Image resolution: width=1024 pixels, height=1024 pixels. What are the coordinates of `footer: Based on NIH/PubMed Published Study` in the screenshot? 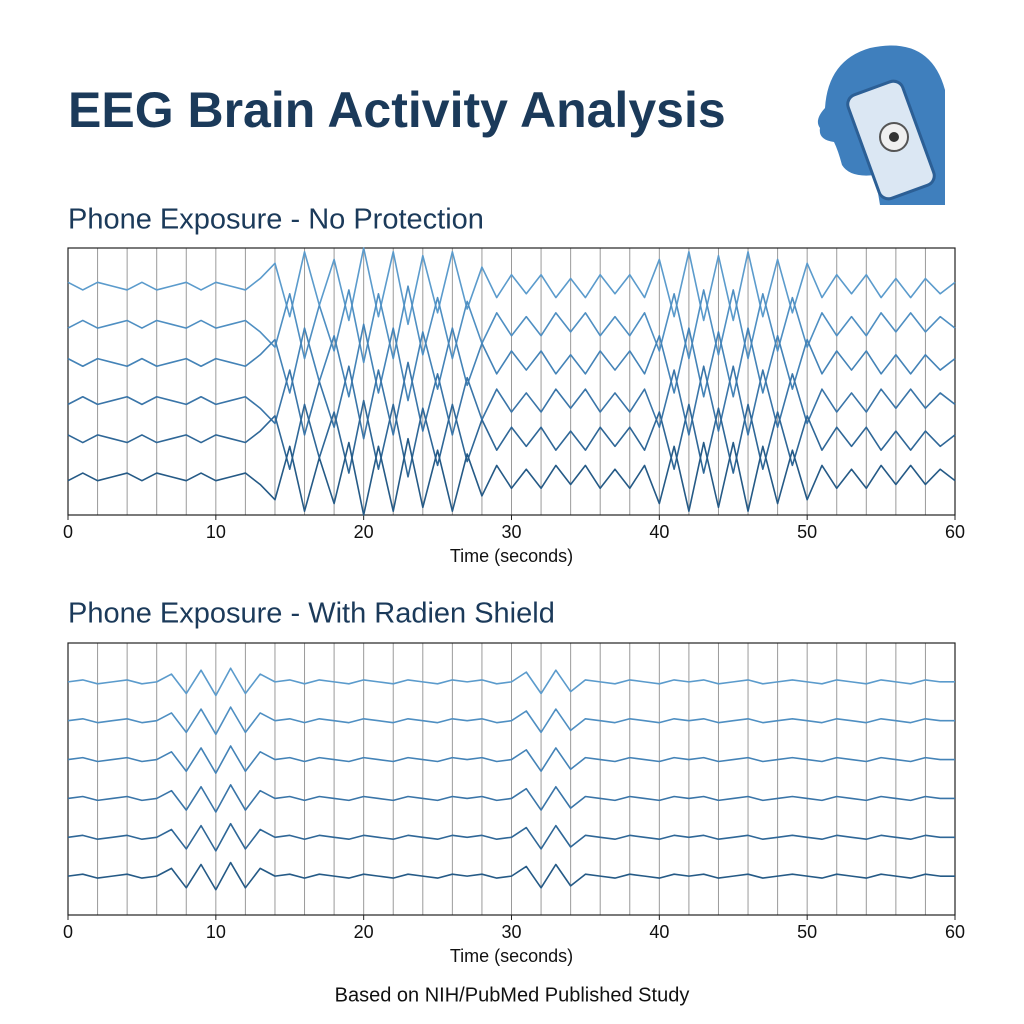 It's located at (512, 995).